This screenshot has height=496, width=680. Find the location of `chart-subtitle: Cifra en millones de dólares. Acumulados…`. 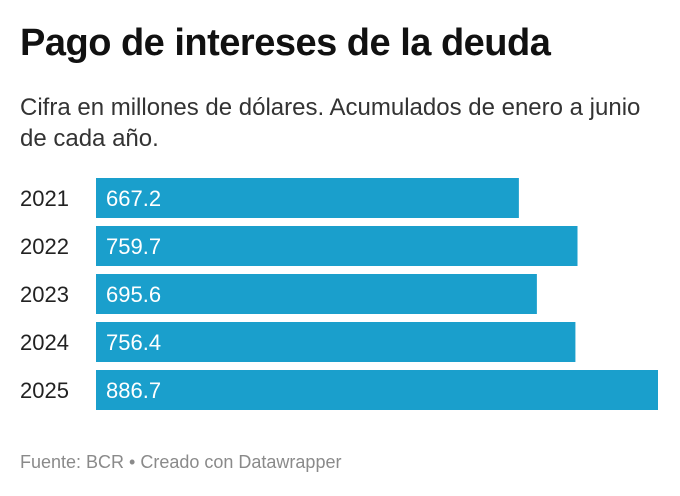

chart-subtitle: Cifra en millones de dólares. Acumulados… is located at coordinates (330, 123).